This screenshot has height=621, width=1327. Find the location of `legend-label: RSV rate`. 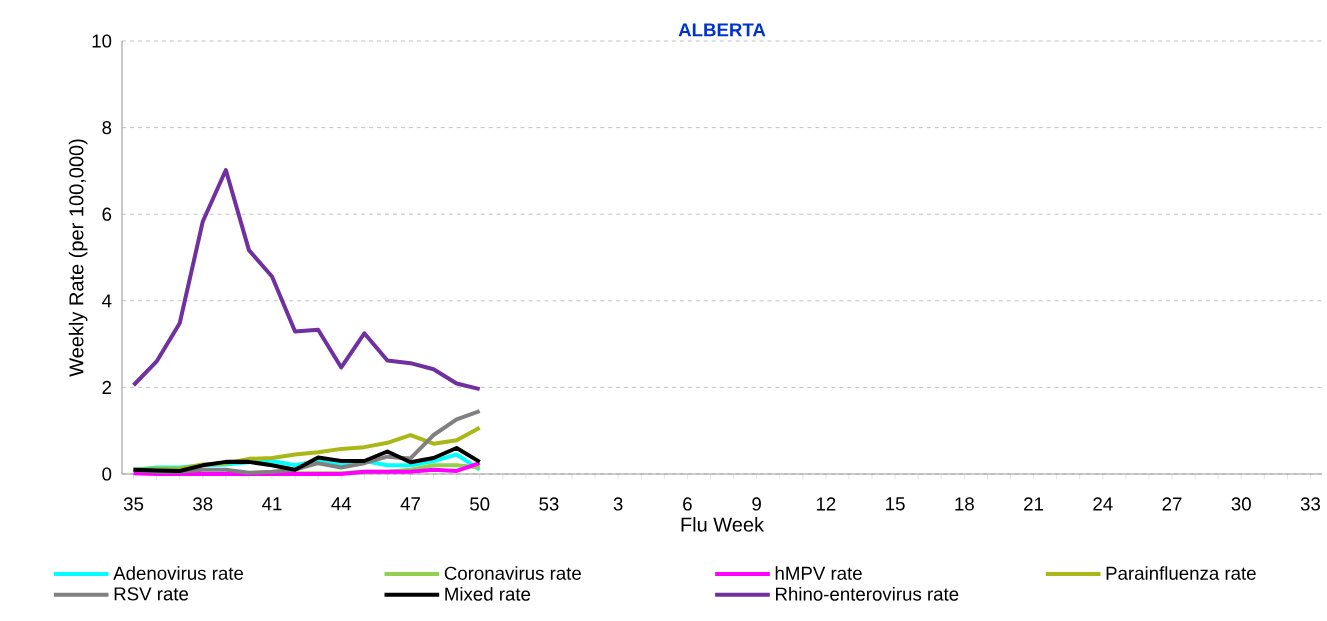

legend-label: RSV rate is located at coordinates (151, 594).